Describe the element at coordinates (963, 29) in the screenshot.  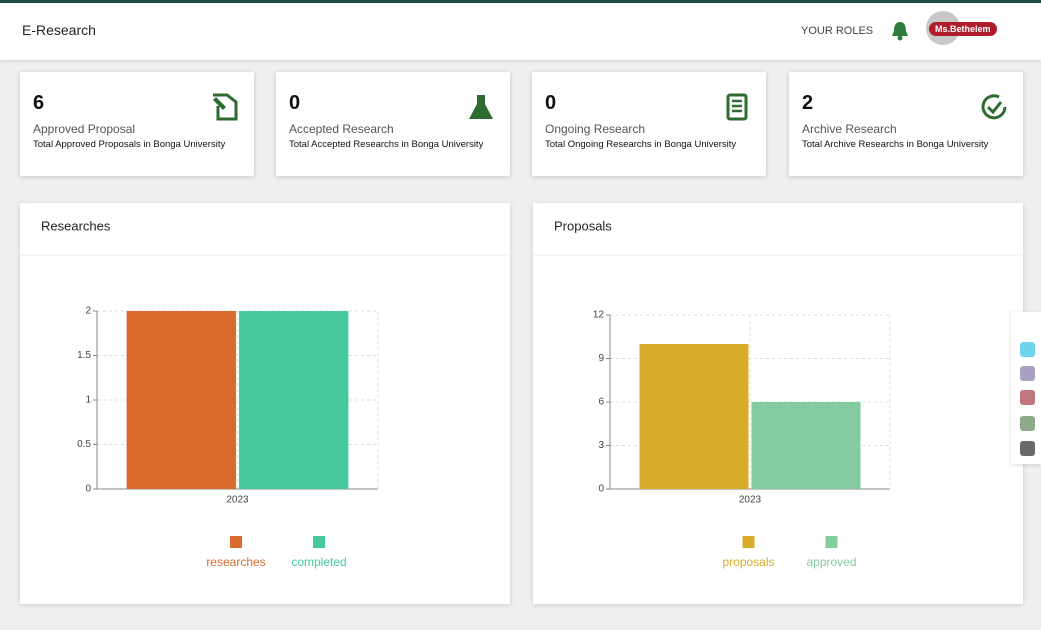
I see `user-badge: Ms.Bethelem` at that location.